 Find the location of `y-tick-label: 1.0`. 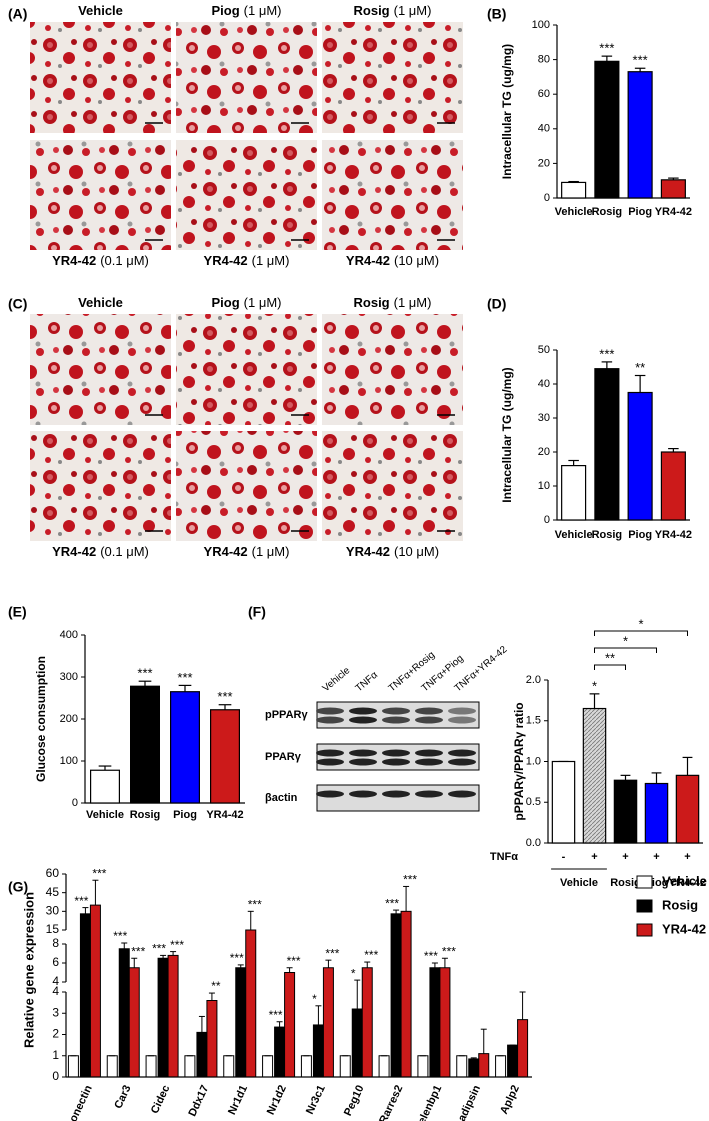

y-tick-label: 1.0 is located at coordinates (533, 761).